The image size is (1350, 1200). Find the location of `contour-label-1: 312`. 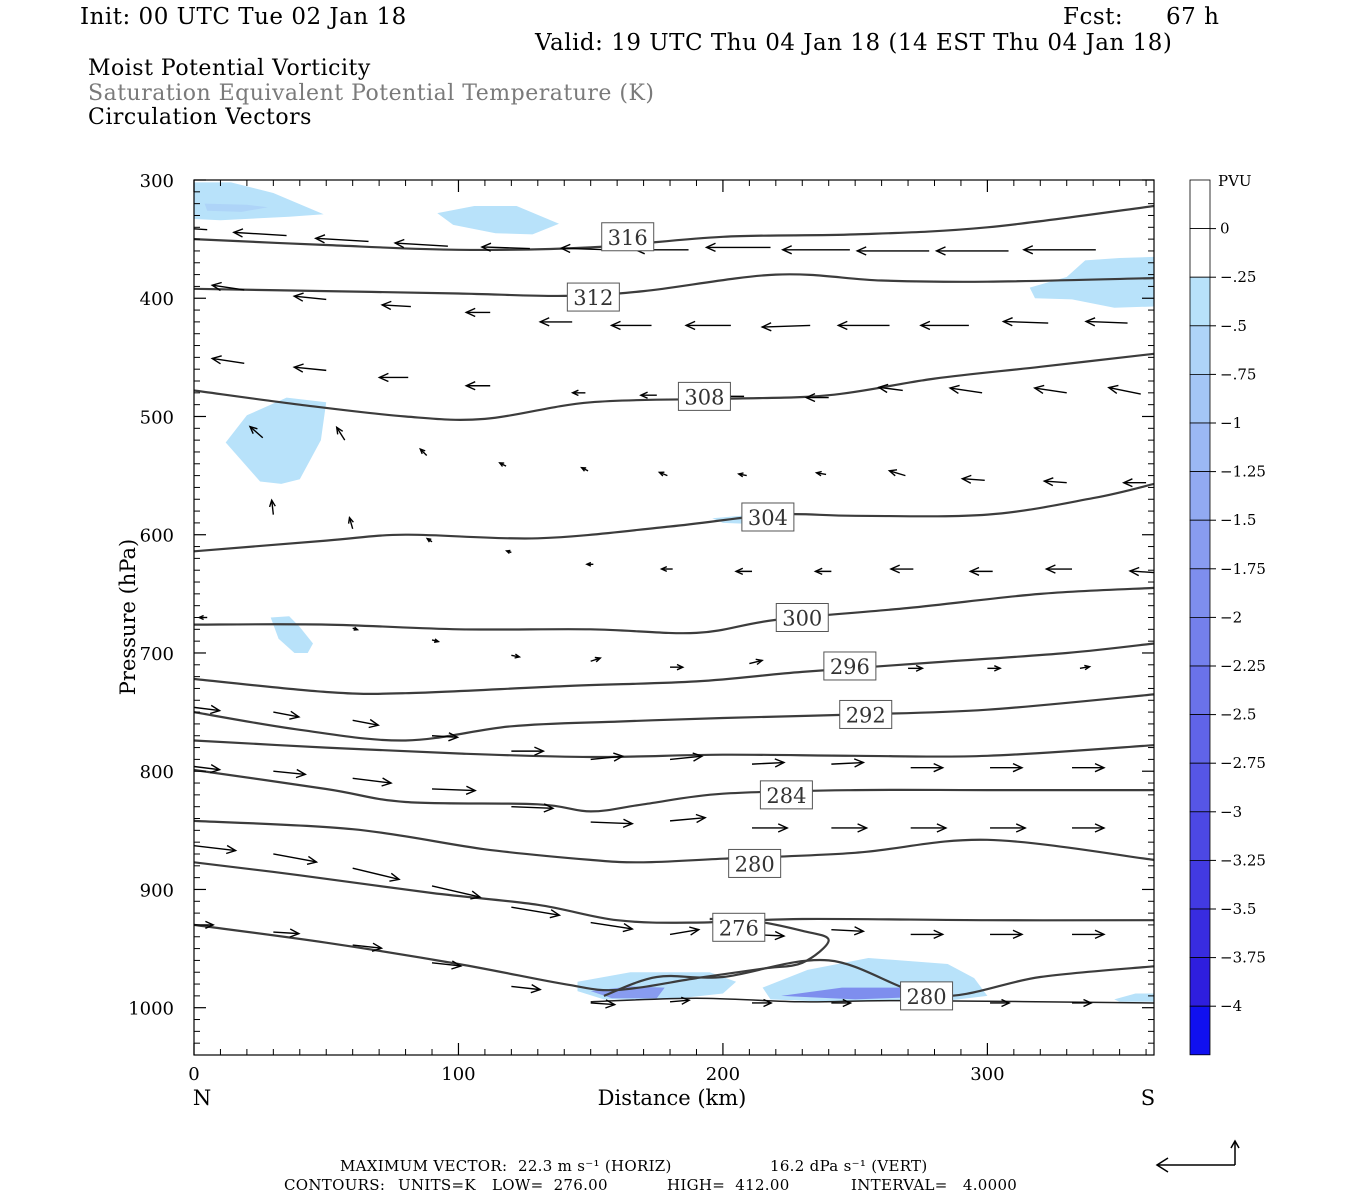

contour-label-1: 312 is located at coordinates (593, 298).